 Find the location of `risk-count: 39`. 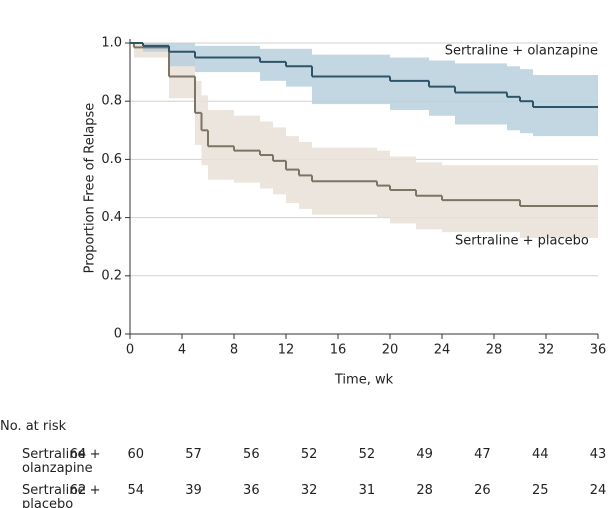

risk-count: 39 is located at coordinates (193, 490).